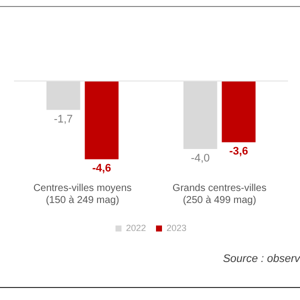 Image resolution: width=300 pixels, height=300 pixels. I want to click on legend-label: 2023, so click(176, 227).